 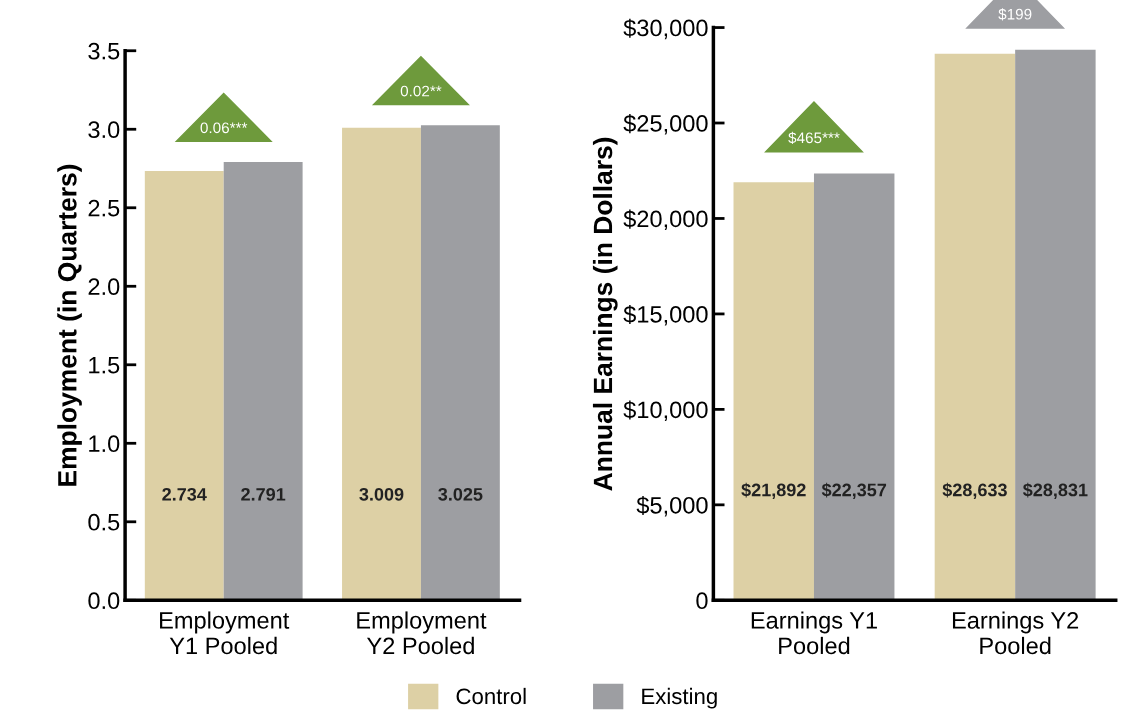 What do you see at coordinates (104, 444) in the screenshot?
I see `y-tick-label: 1.0` at bounding box center [104, 444].